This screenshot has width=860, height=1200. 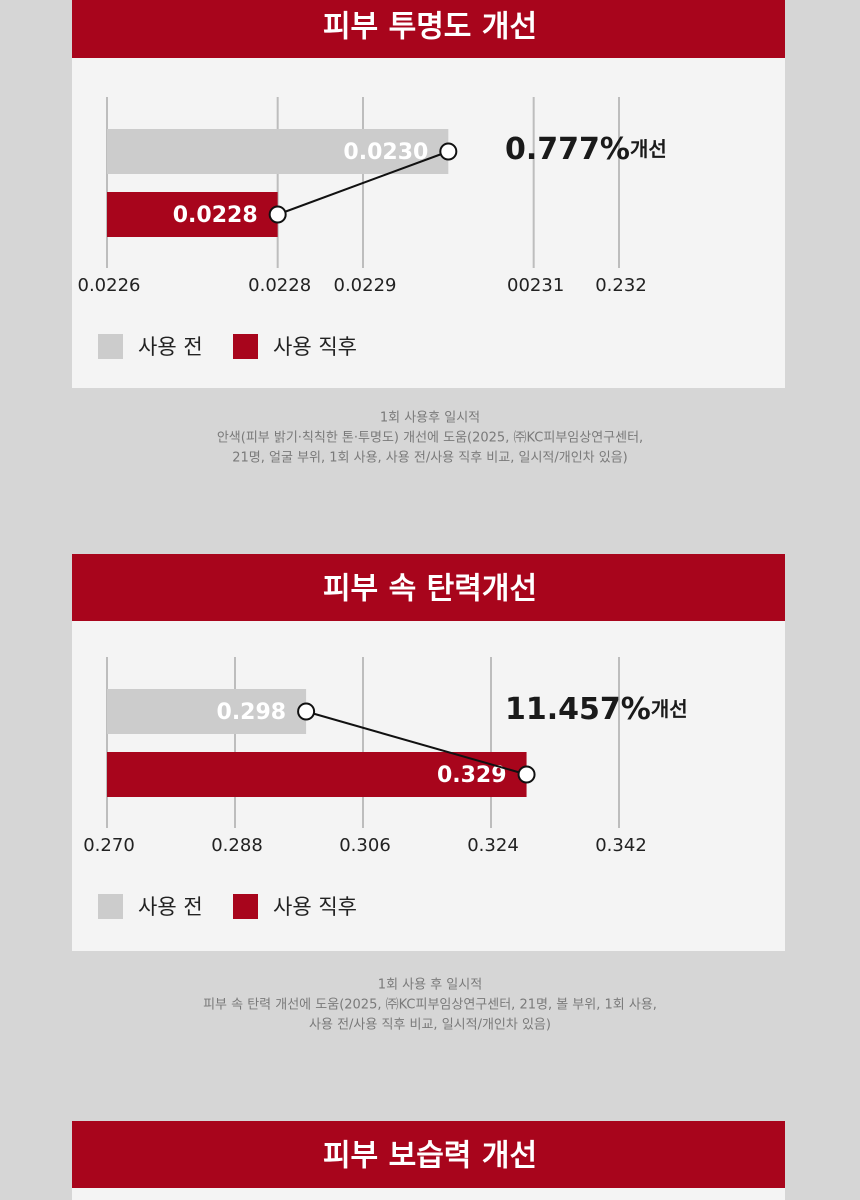 What do you see at coordinates (252, 712) in the screenshot?
I see `value-label: 0.298` at bounding box center [252, 712].